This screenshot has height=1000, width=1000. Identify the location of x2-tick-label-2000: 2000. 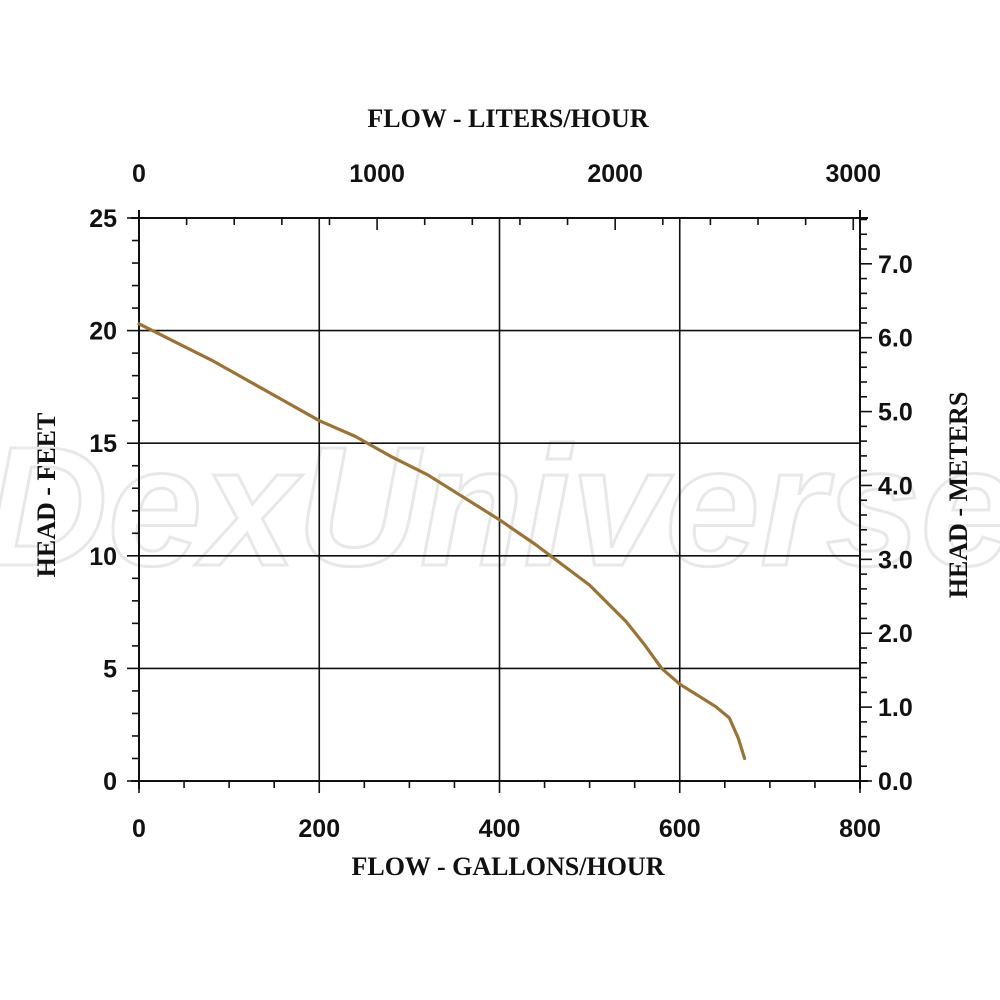
(615, 174).